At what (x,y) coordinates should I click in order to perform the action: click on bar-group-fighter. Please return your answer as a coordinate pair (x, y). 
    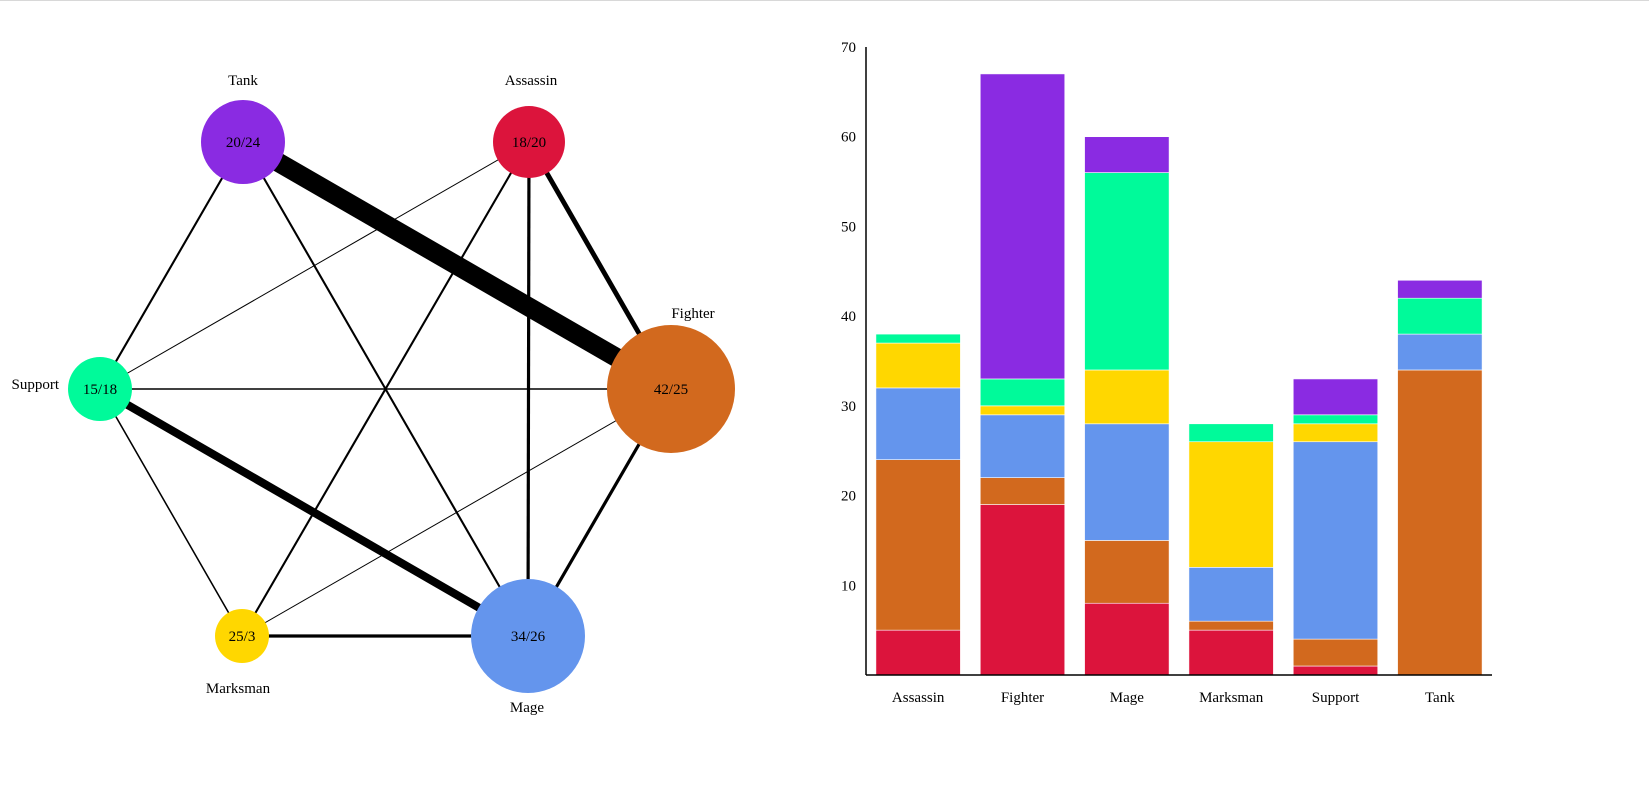
    Looking at the image, I should click on (1022, 374).